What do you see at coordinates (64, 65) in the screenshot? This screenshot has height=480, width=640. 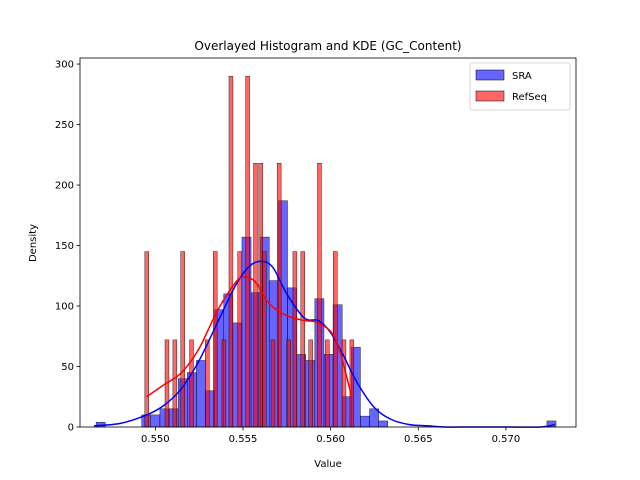 I see `y-tick-label: 300` at bounding box center [64, 65].